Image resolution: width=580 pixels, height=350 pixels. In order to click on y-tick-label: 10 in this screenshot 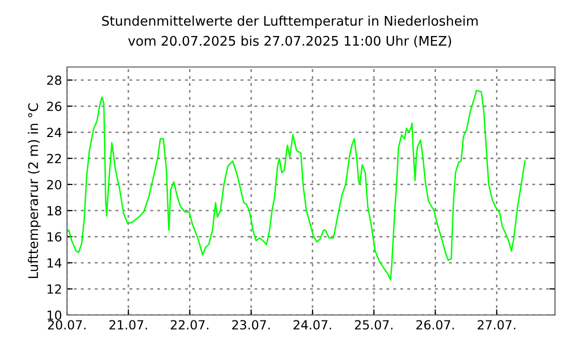, I will do `click(55, 315)`.